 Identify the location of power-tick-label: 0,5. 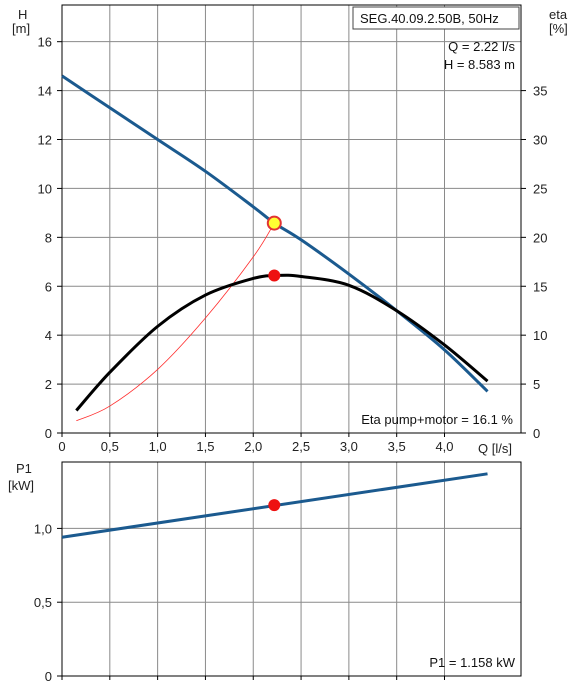
(43, 602).